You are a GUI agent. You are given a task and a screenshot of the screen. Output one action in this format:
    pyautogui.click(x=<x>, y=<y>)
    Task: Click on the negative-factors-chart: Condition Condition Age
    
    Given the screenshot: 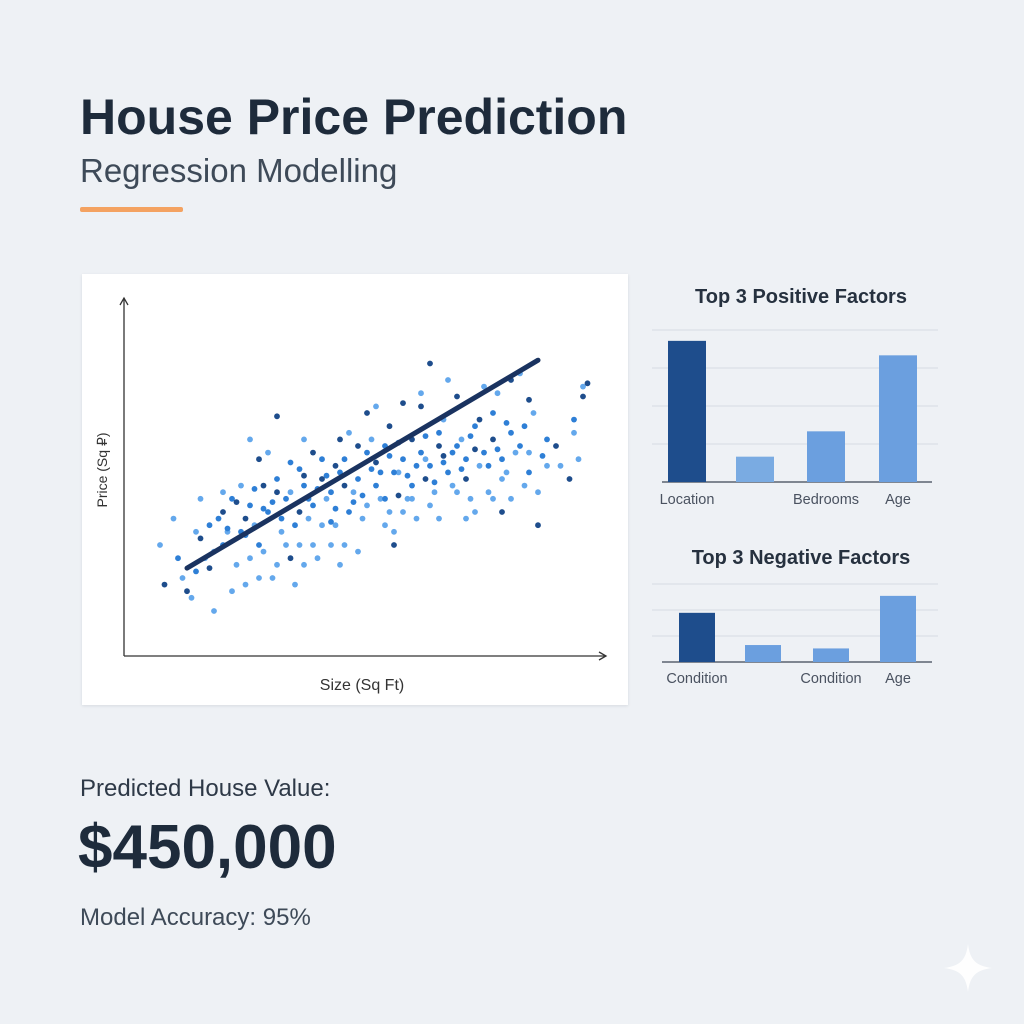 What is the action you would take?
    pyautogui.click(x=795, y=635)
    